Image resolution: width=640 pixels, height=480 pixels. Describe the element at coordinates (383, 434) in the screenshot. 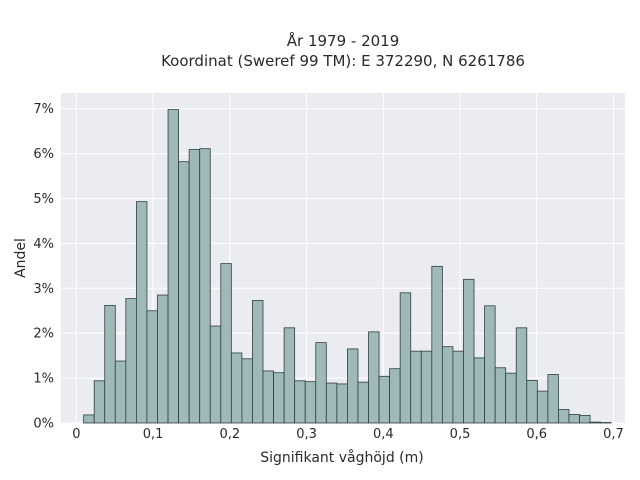

I see `x-tick-label: 0,4` at that location.